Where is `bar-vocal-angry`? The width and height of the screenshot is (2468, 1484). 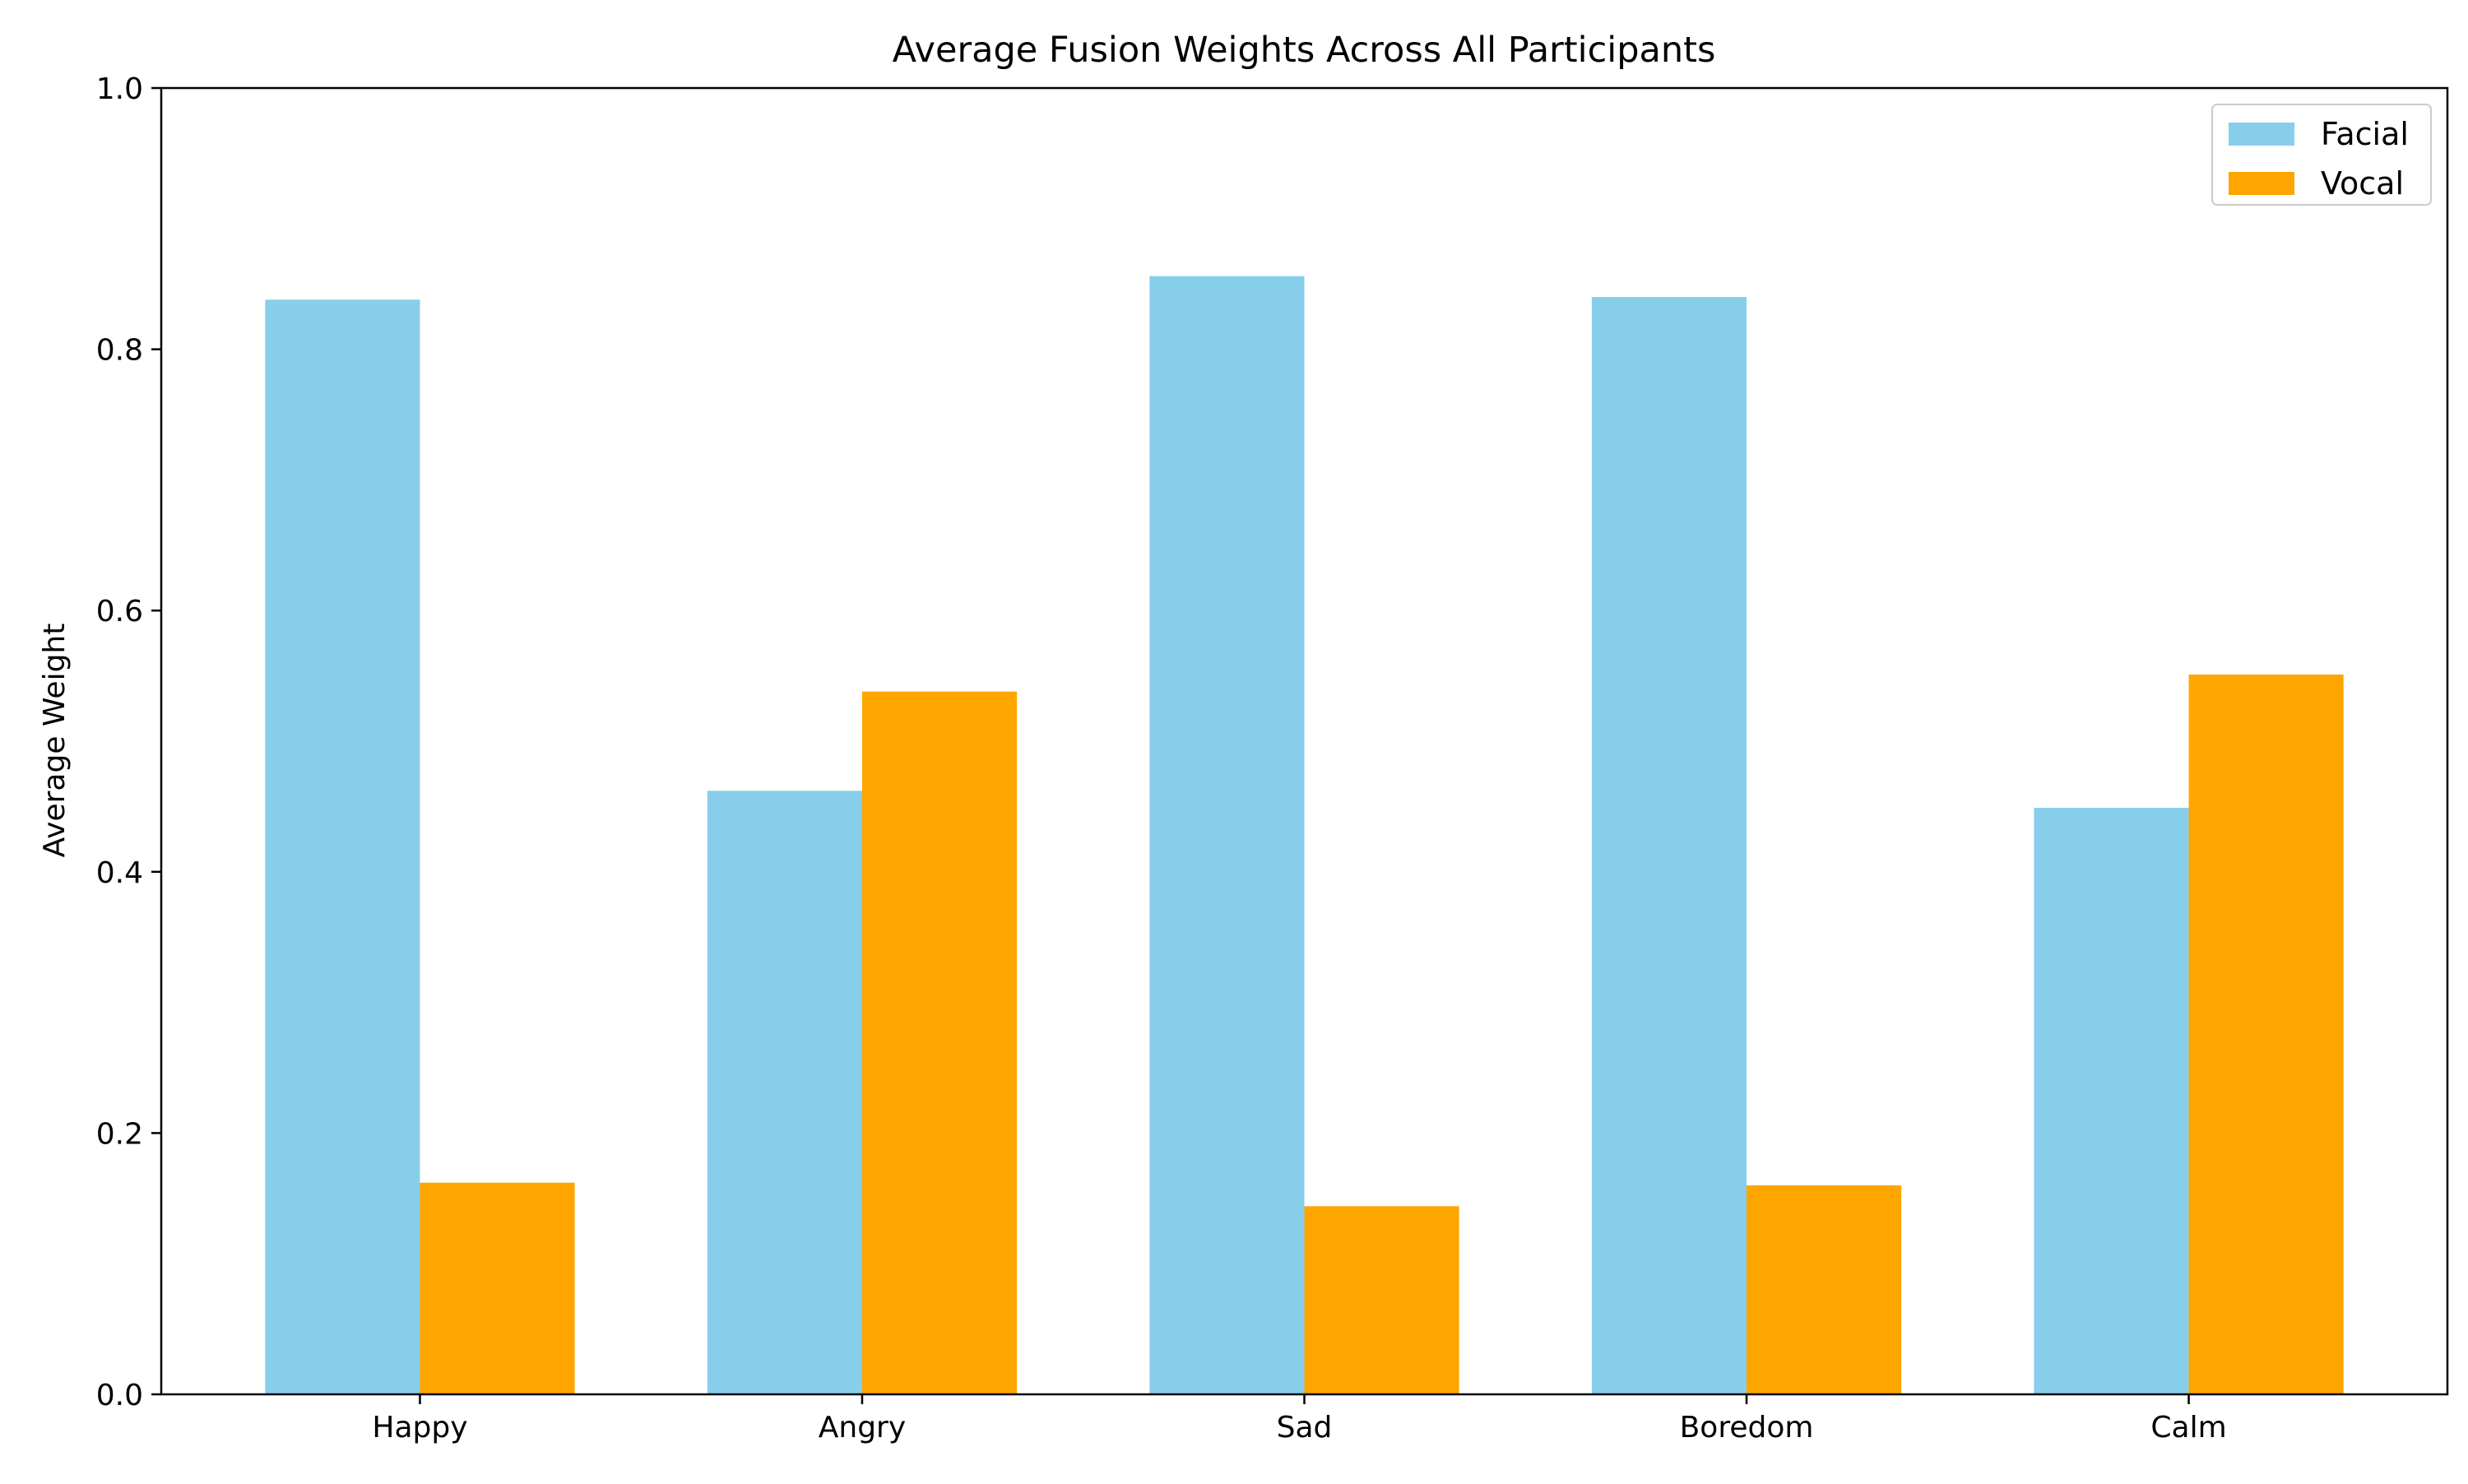
bar-vocal-angry is located at coordinates (939, 1042).